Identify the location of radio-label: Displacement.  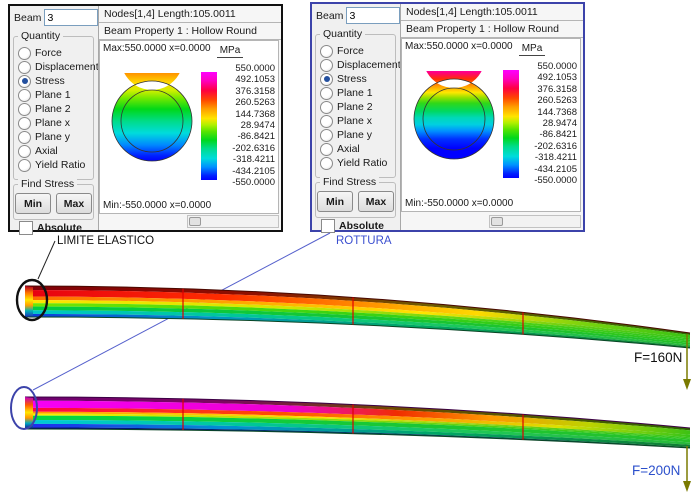
(67, 67).